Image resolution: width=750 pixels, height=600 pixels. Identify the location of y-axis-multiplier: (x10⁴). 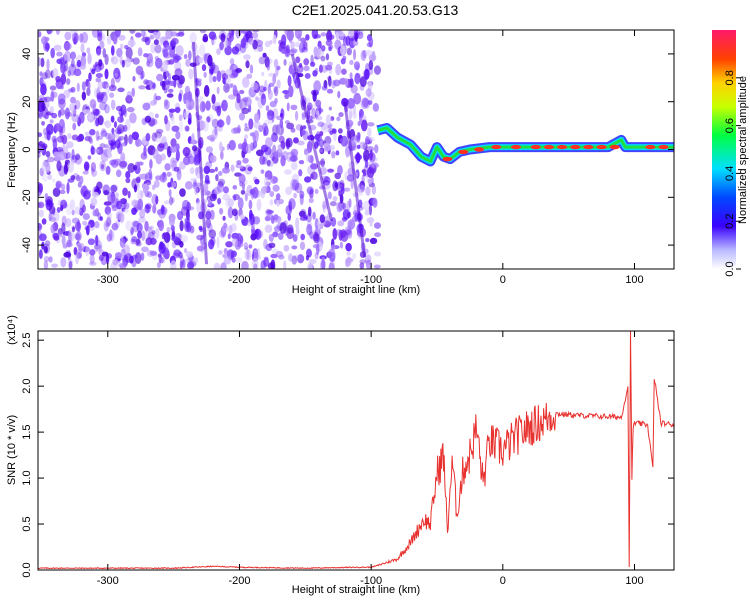
(12, 330).